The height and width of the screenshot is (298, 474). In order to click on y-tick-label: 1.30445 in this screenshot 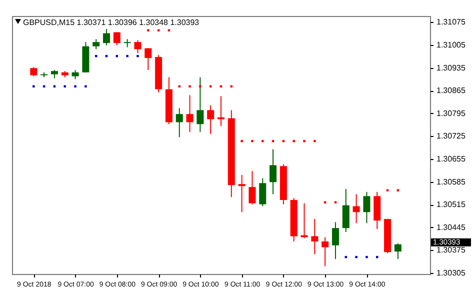, I will do `click(451, 227)`.